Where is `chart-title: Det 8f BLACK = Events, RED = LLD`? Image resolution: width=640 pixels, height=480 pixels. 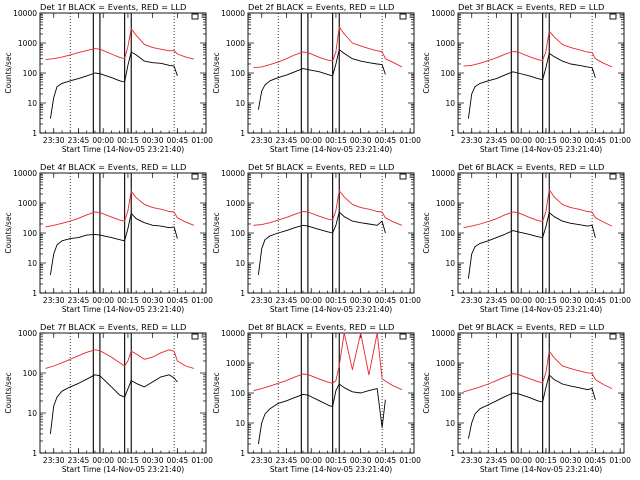
chart-title: Det 8f BLACK = Events, RED = LLD is located at coordinates (321, 327).